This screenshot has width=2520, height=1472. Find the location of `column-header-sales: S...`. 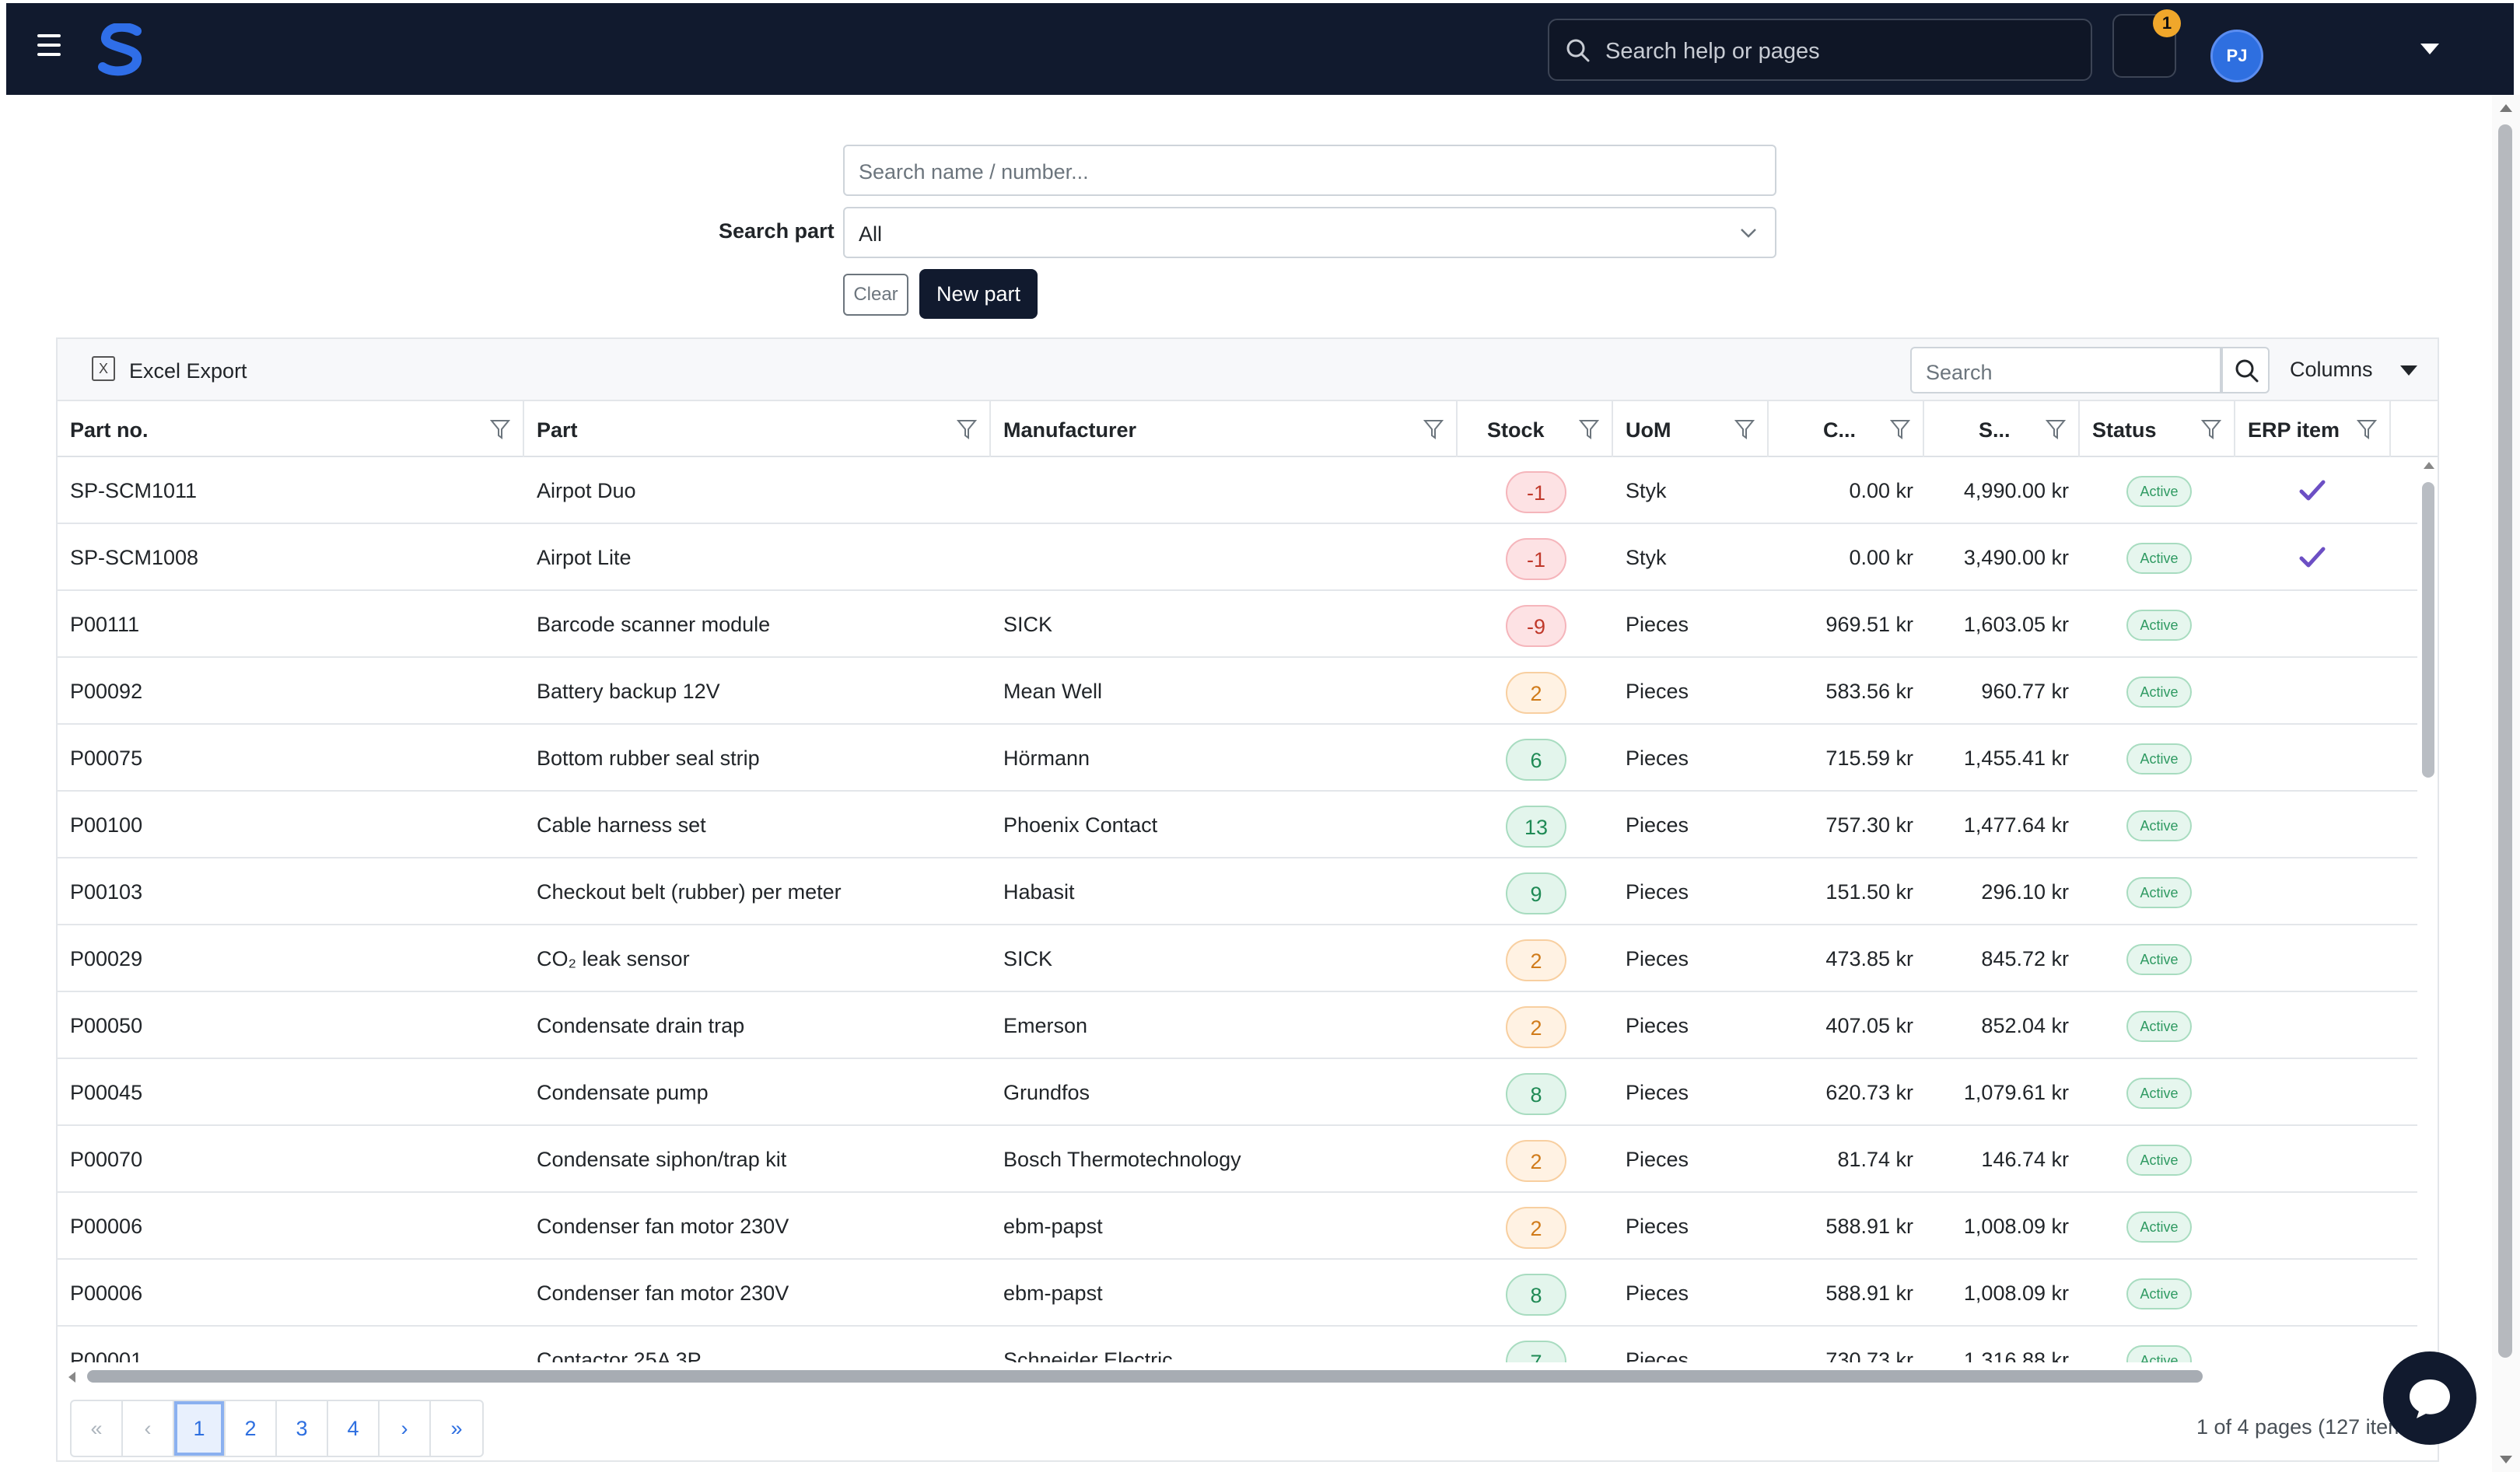

column-header-sales: S... is located at coordinates (2002, 429).